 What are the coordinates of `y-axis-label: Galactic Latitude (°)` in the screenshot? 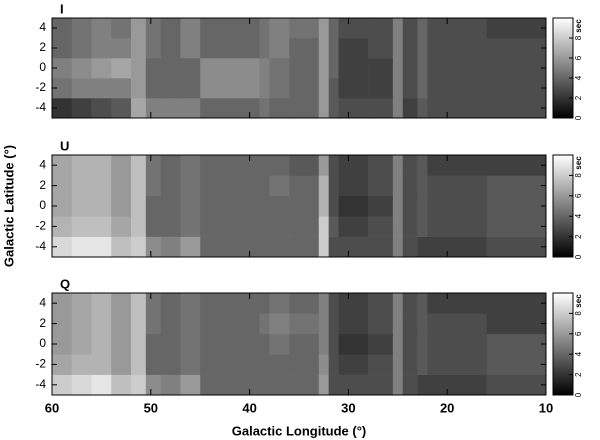 It's located at (8, 206).